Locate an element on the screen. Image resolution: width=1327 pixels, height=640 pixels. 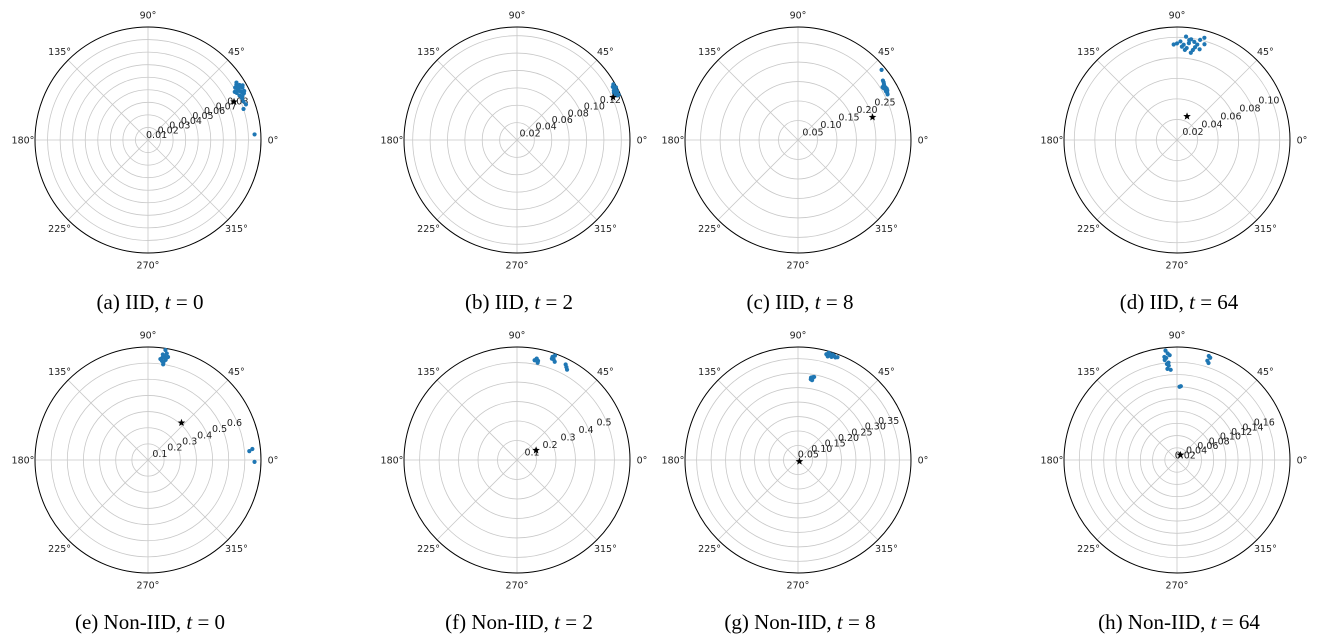
caption-label: (c) IID, is located at coordinates (780, 302).